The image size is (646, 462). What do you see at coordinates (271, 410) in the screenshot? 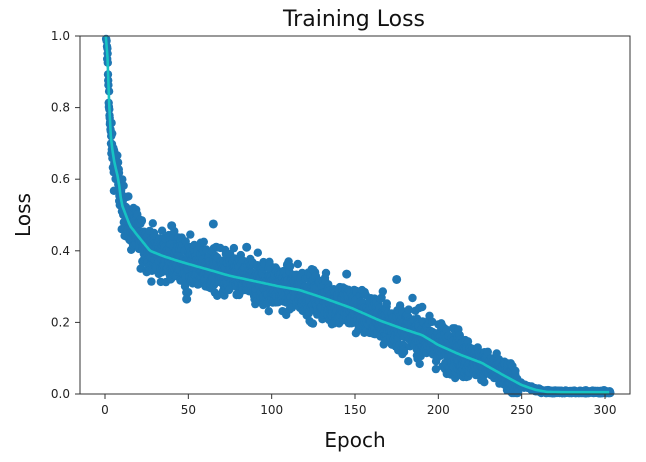
I see `x-tick-label: 100` at bounding box center [271, 410].